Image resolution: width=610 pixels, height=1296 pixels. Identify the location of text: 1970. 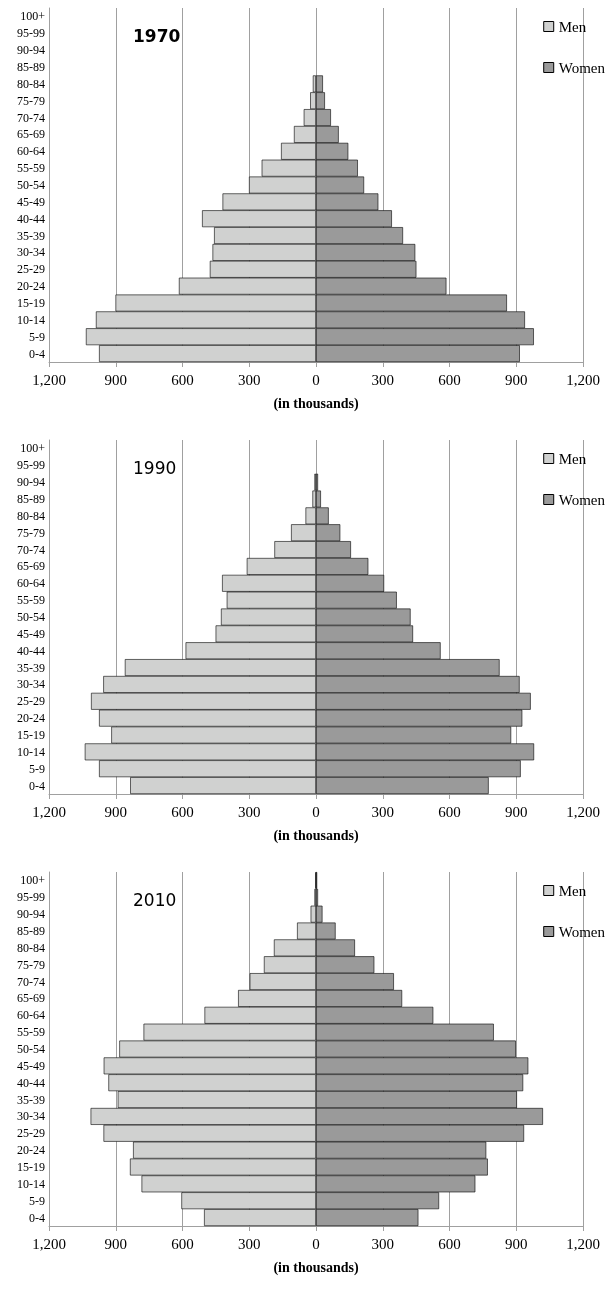
(157, 35).